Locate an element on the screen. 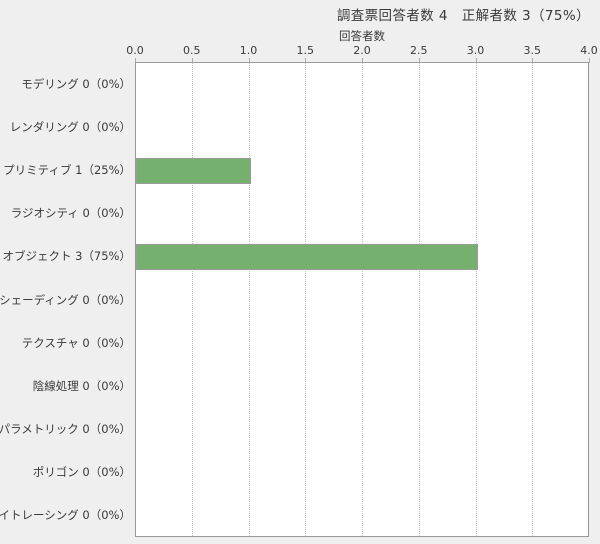 This screenshot has width=600, height=544. x-tick-label: 3.5 is located at coordinates (532, 50).